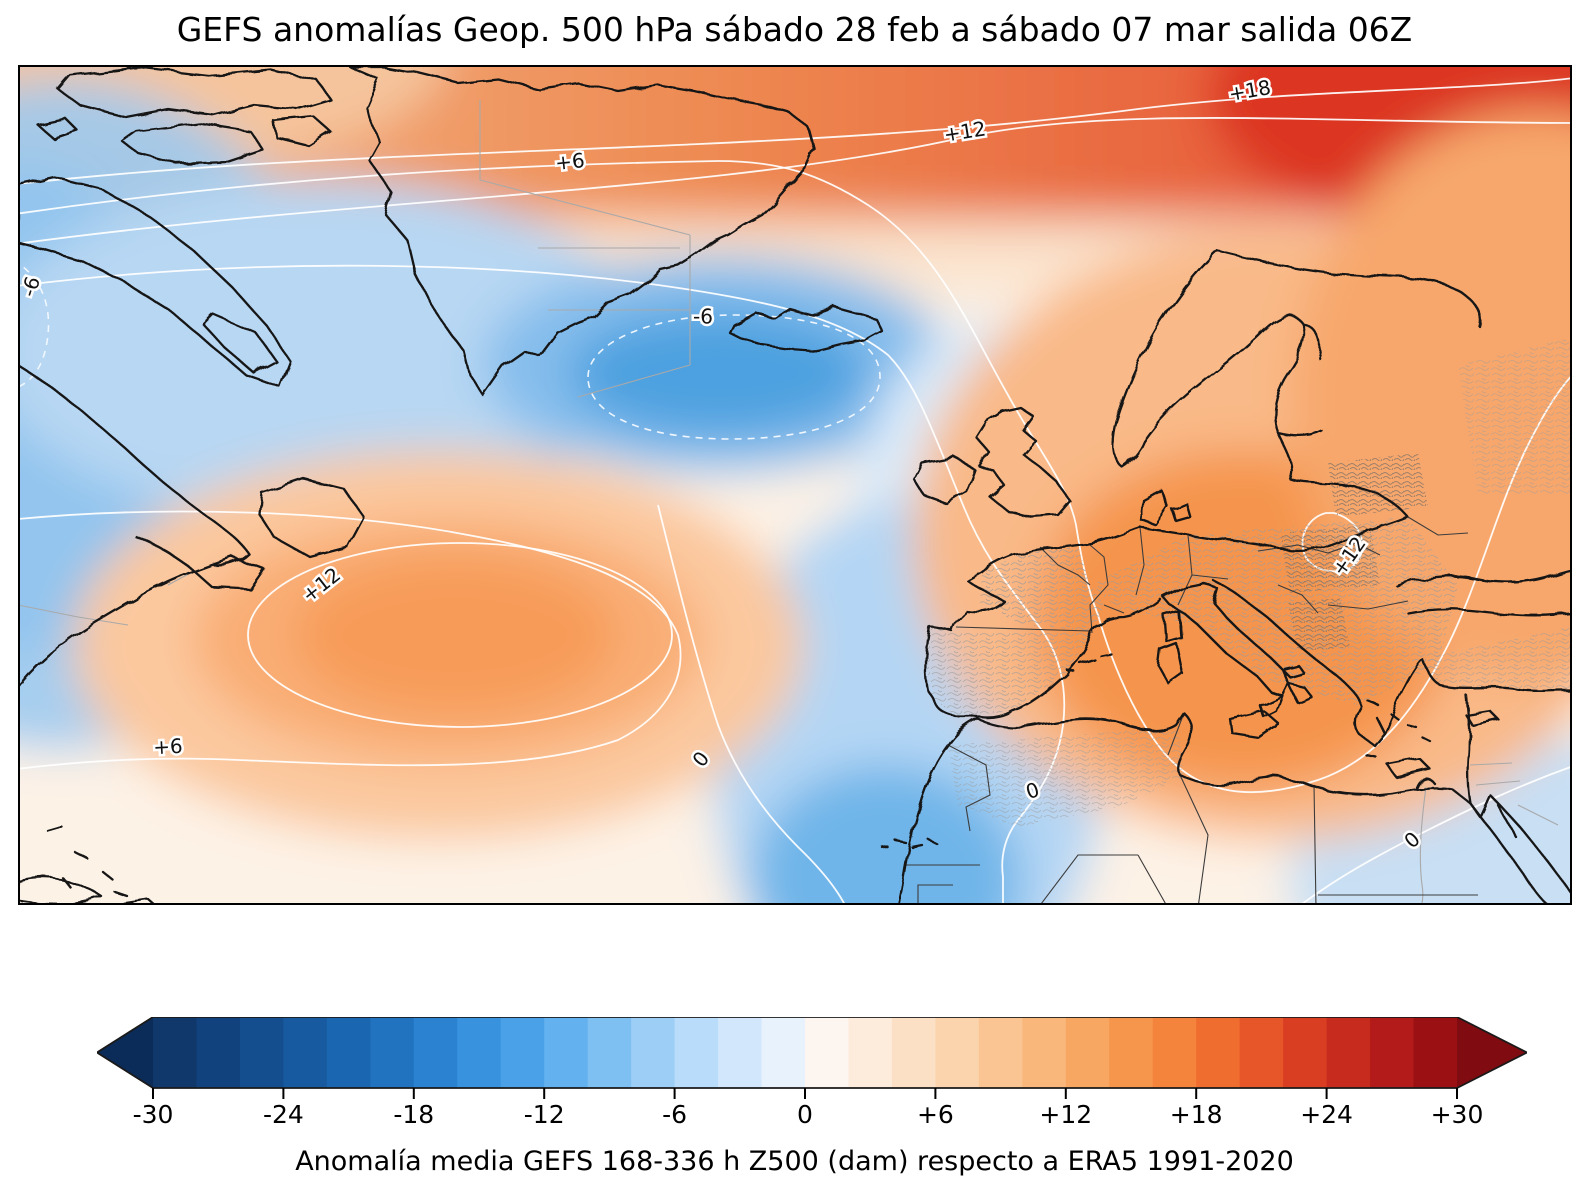  What do you see at coordinates (938, 811) in the screenshot?
I see `morocco-coast` at bounding box center [938, 811].